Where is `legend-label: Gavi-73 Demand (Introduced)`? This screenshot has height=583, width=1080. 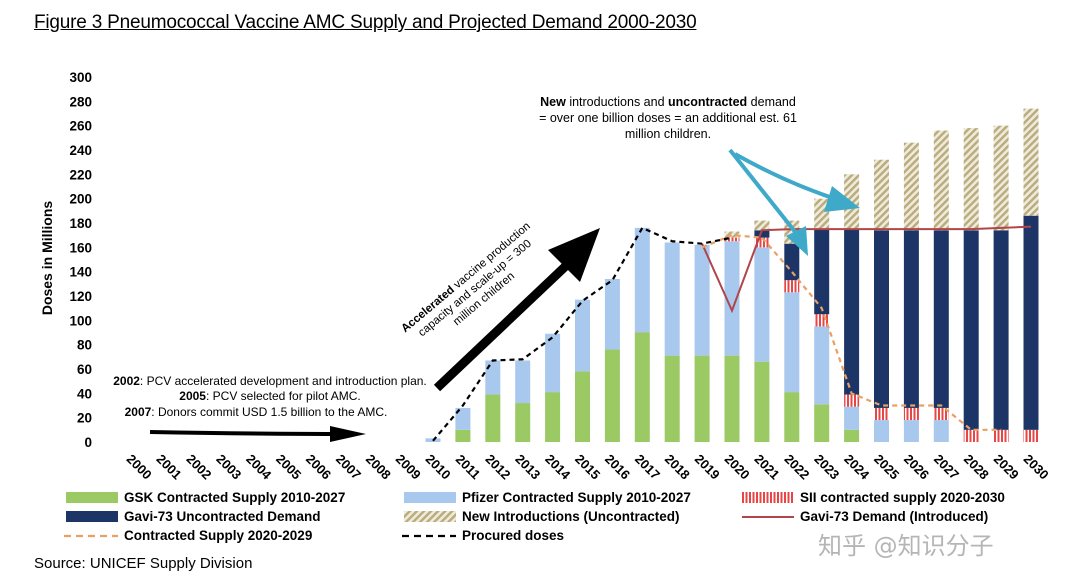
legend-label: Gavi-73 Demand (Introduced) is located at coordinates (894, 516).